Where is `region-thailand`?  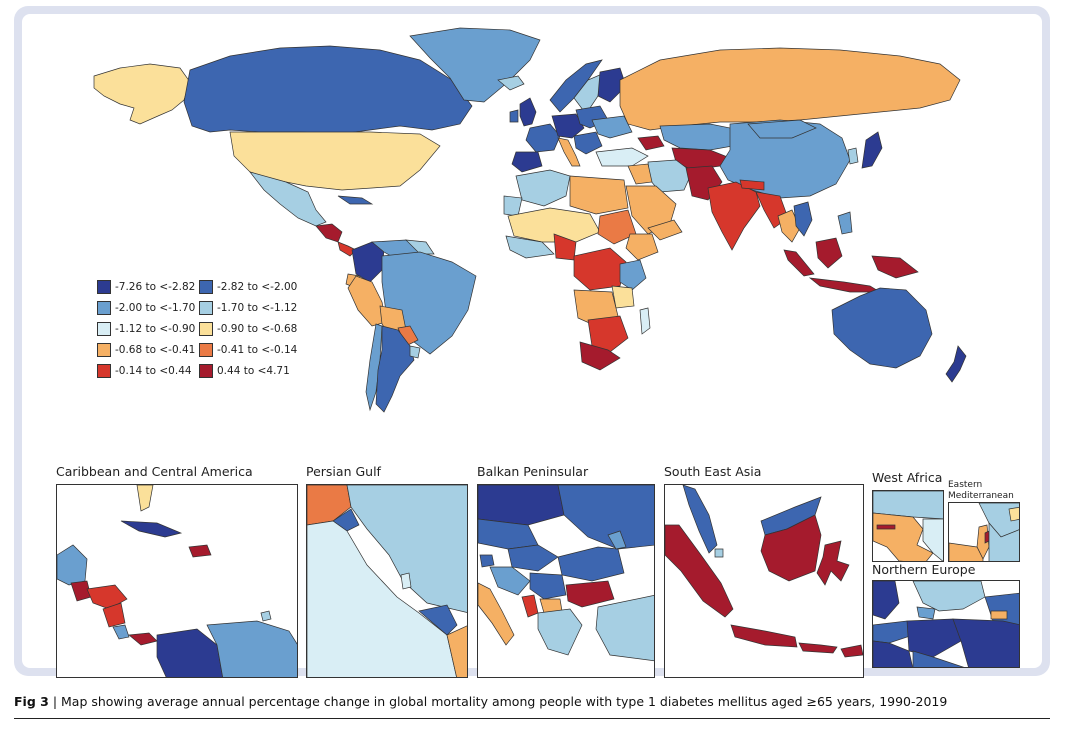
region-thailand is located at coordinates (789, 226).